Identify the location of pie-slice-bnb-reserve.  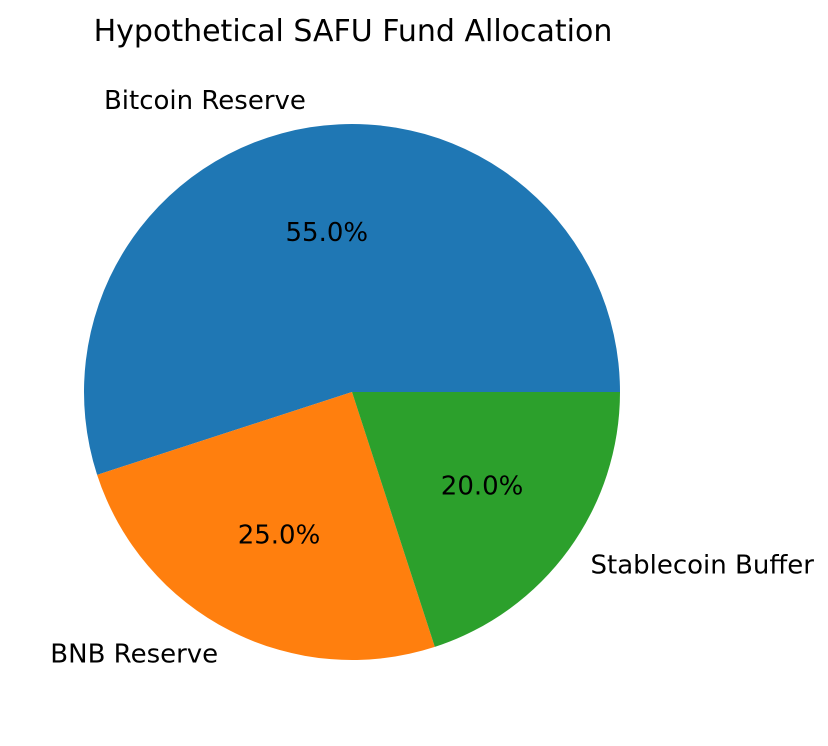
(266, 526).